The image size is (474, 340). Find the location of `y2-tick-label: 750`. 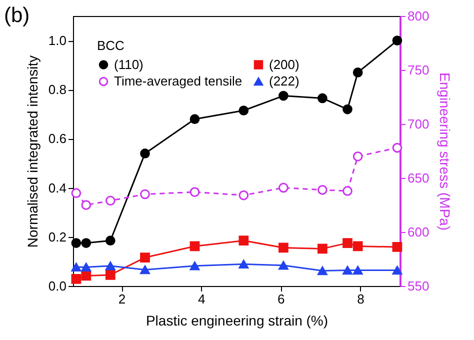

y2-tick-label: 750 is located at coordinates (419, 70).